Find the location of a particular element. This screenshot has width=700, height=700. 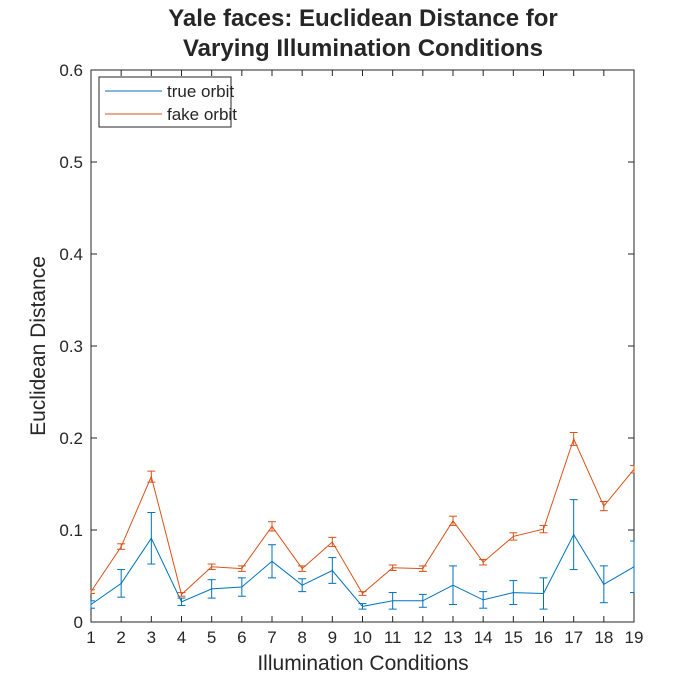

x-tick-label: 13 is located at coordinates (453, 637).